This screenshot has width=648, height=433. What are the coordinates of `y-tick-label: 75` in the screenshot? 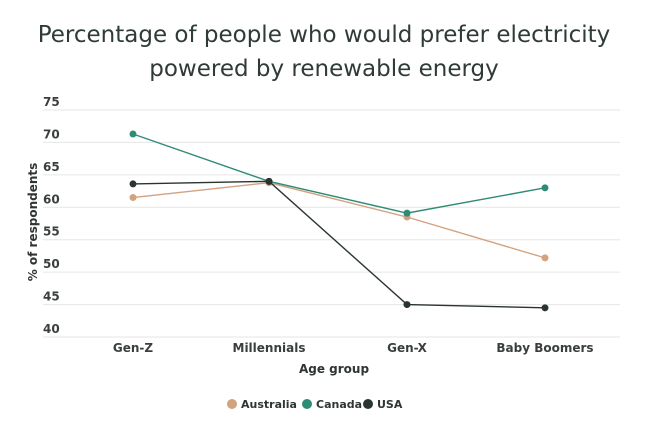 It's located at (51, 102).